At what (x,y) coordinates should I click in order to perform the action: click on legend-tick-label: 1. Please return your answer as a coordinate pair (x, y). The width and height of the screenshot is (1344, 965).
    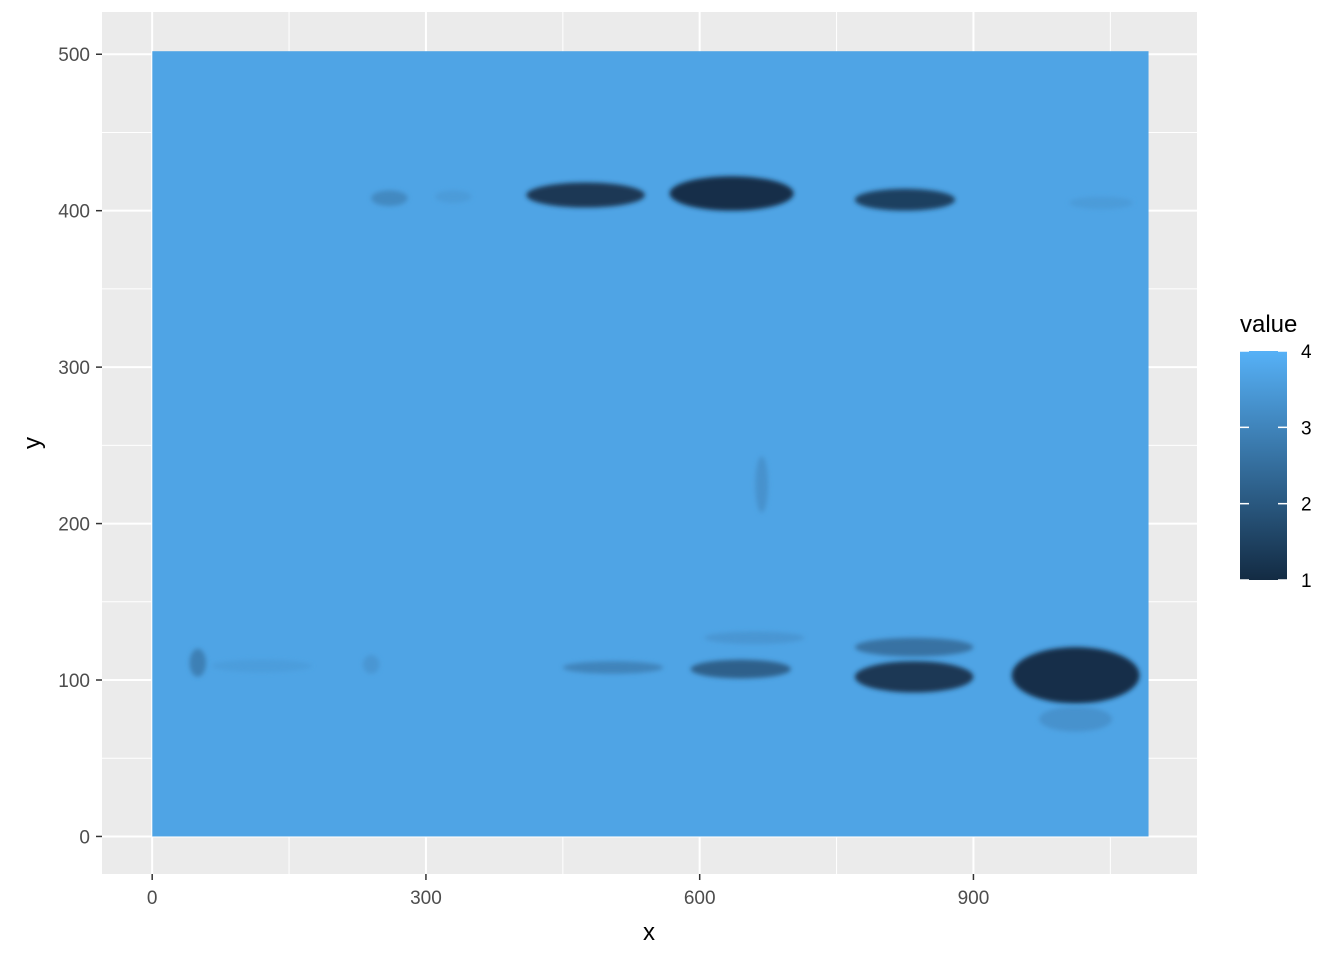
    Looking at the image, I should click on (1306, 581).